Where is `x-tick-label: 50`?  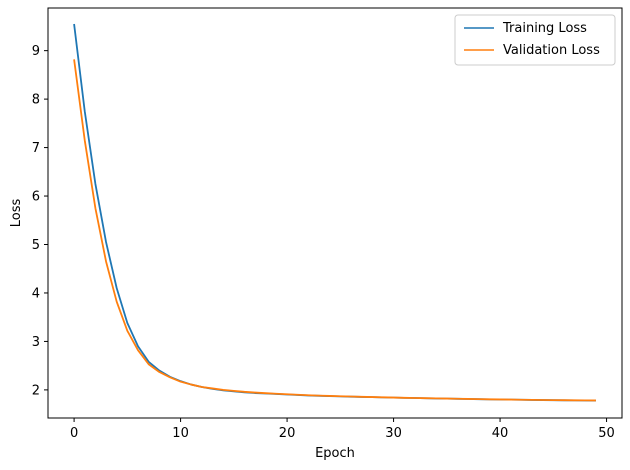 x-tick-label: 50 is located at coordinates (606, 433).